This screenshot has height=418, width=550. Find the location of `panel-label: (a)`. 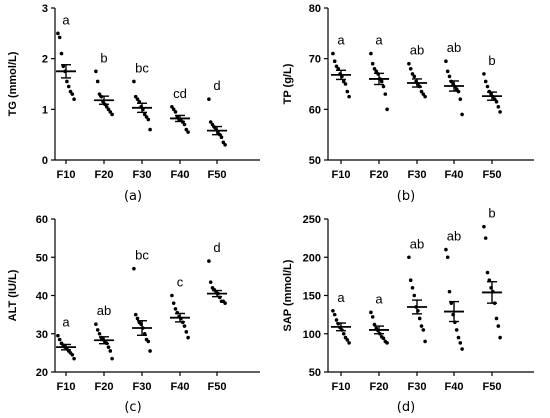

panel-label: (a) is located at coordinates (133, 196).